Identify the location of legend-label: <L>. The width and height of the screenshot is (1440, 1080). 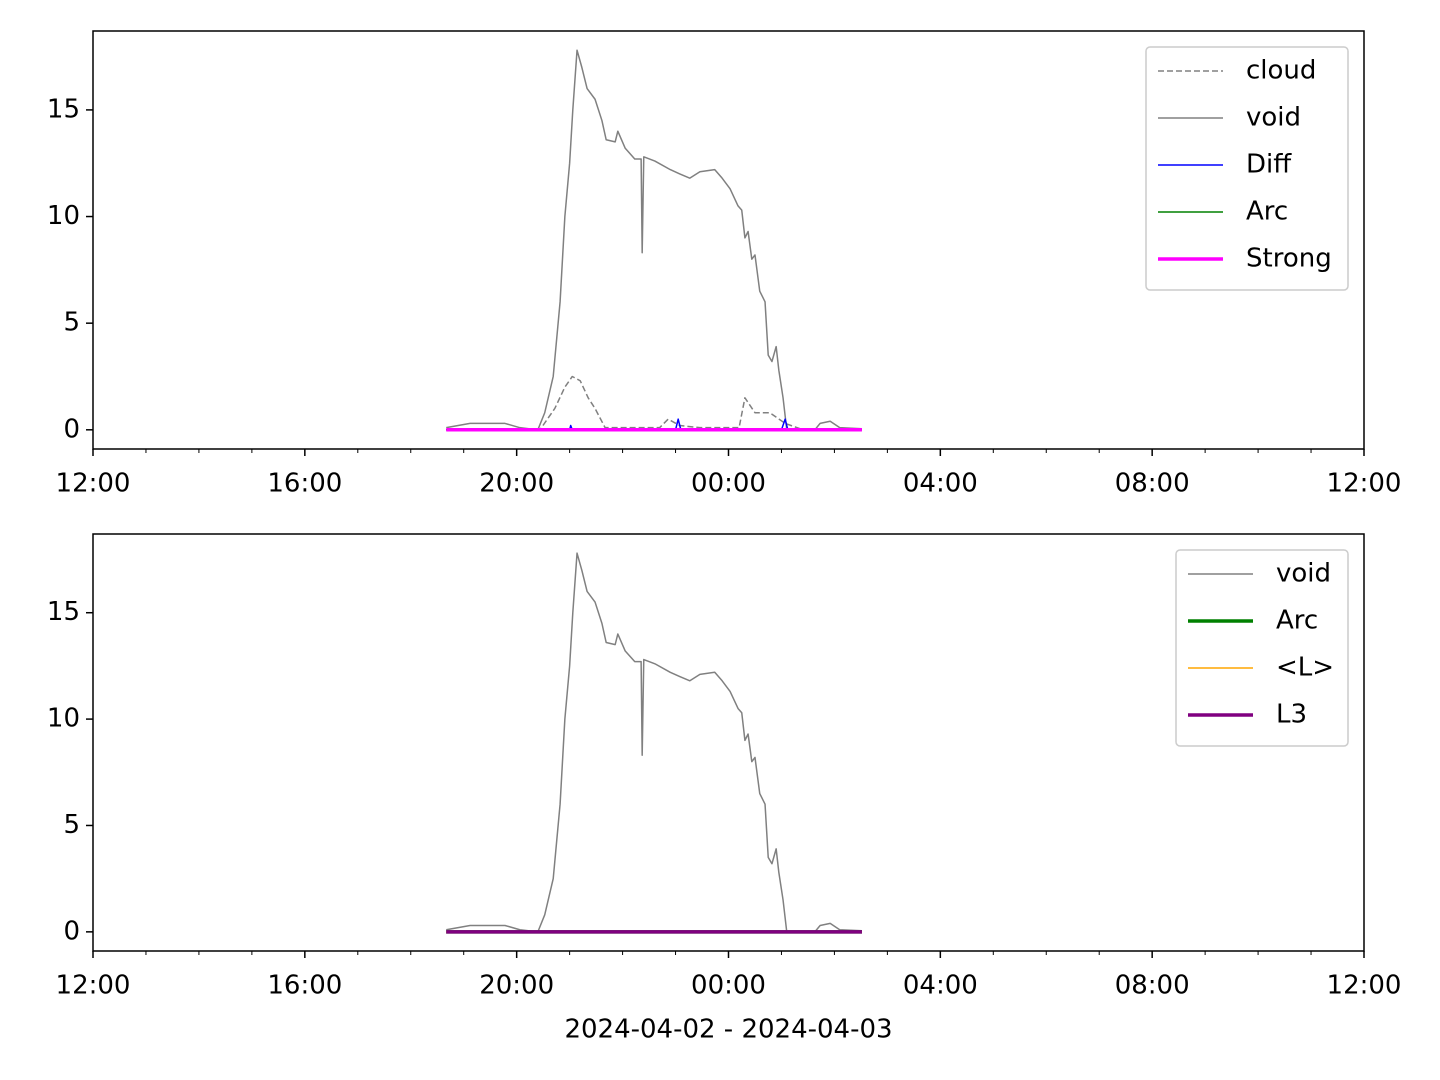
(1305, 668).